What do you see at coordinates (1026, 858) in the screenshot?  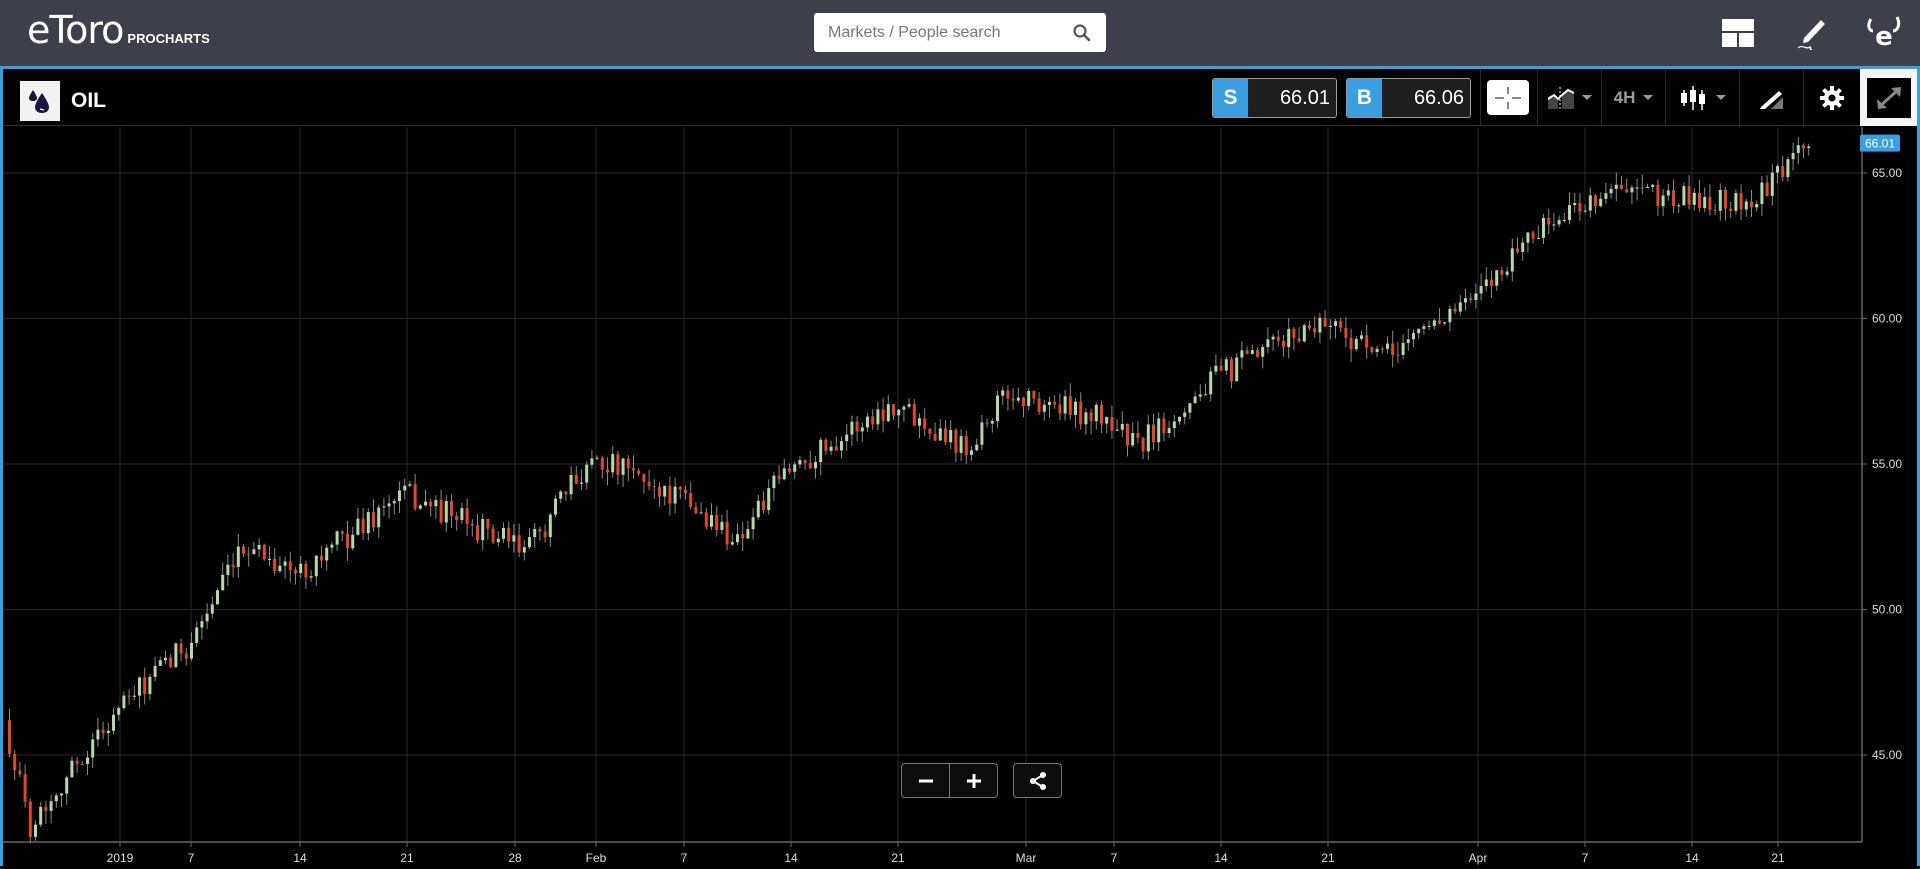 I see `x-axis-label: Mar` at bounding box center [1026, 858].